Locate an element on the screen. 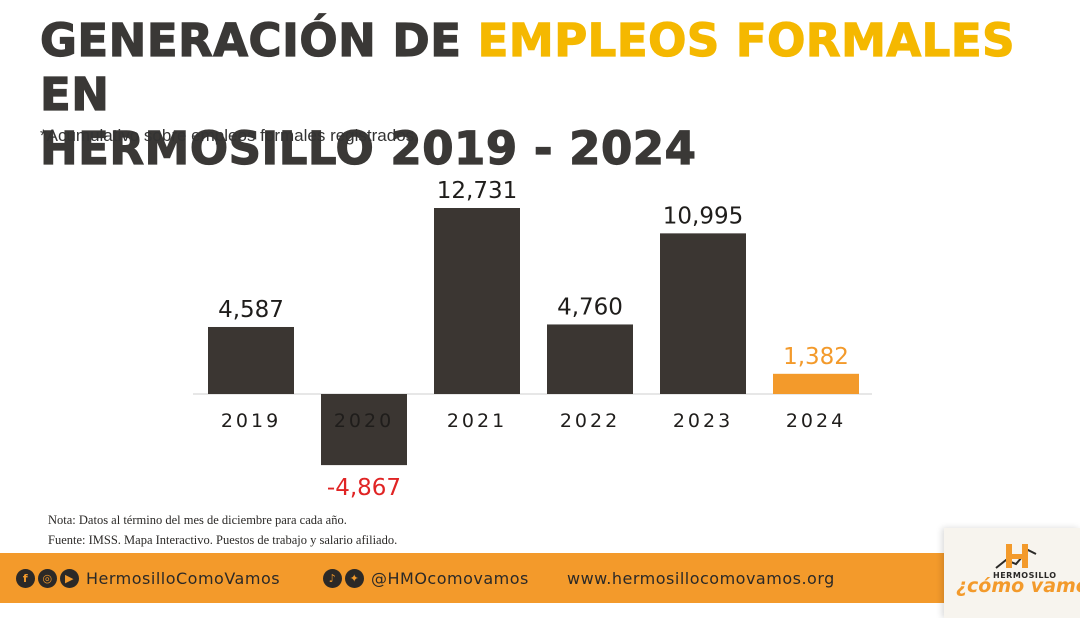  tiktok-icon: ♪ is located at coordinates (332, 578).